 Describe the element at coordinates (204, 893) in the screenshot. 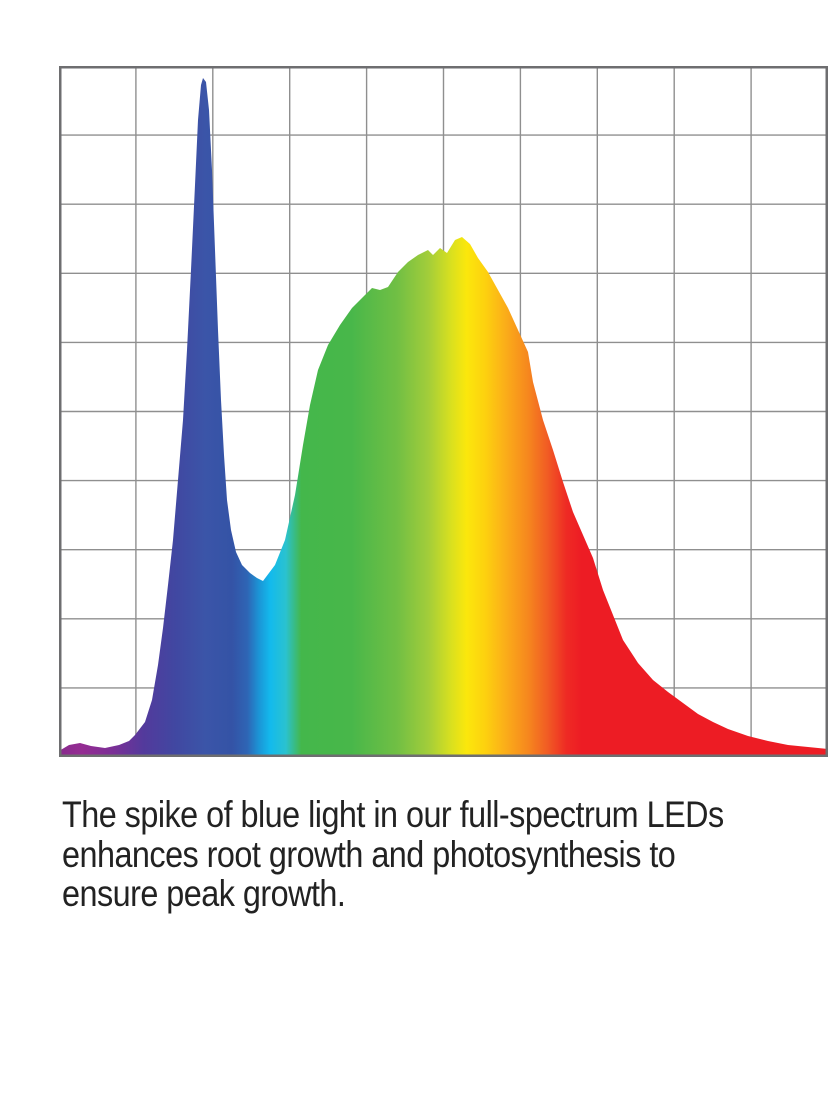

I see `caption-line-3: ensure peak growth.` at that location.